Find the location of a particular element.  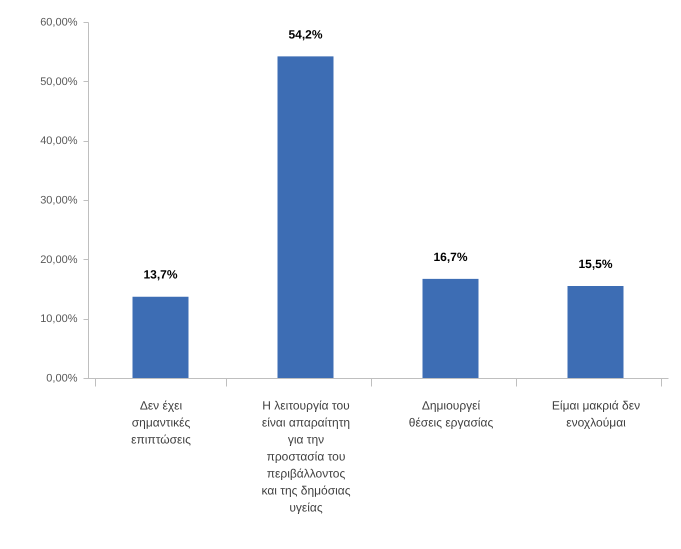

y-tick-label: 30,00% is located at coordinates (59, 200).